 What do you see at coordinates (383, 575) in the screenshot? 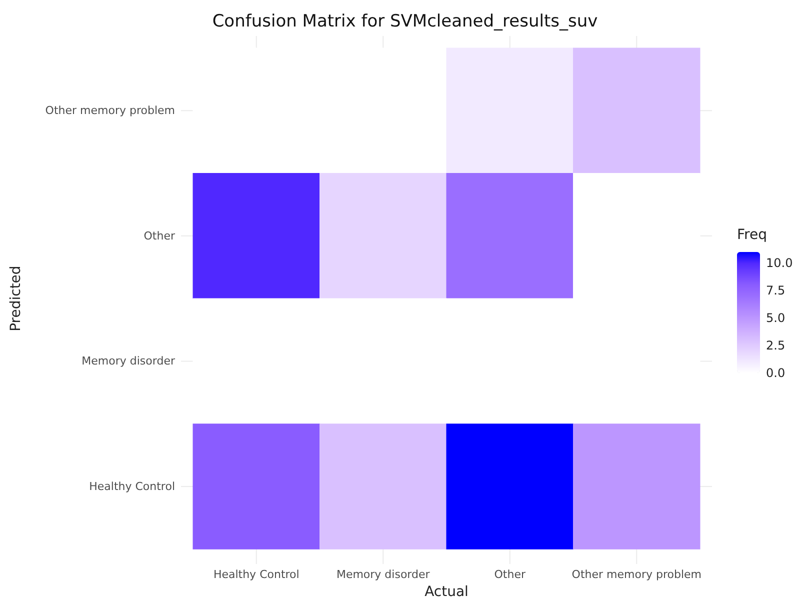
I see `x-tick-label: Memory disorder` at bounding box center [383, 575].